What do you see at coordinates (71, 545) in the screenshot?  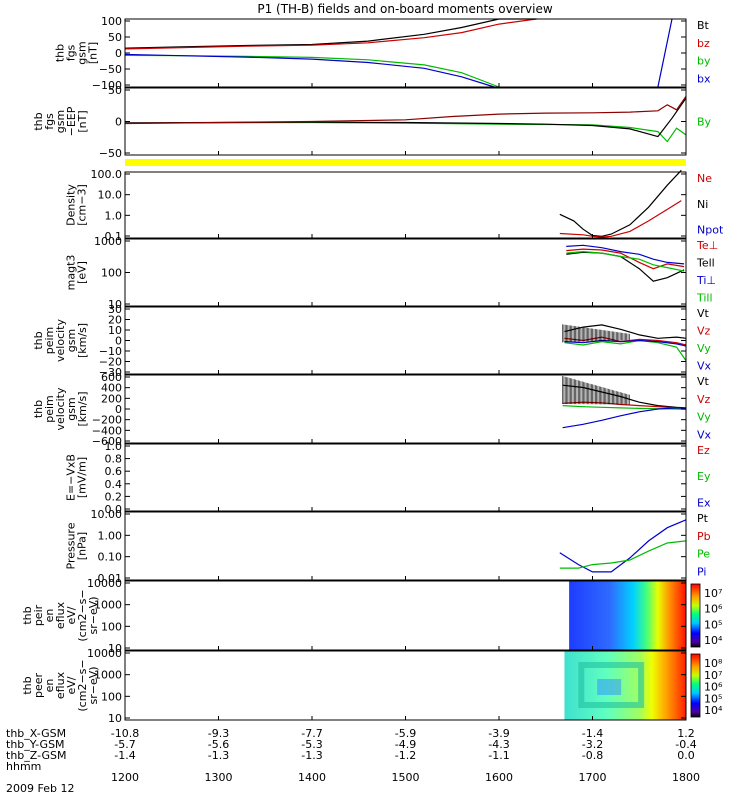 I see `y-axis-label-line: Pressure` at bounding box center [71, 545].